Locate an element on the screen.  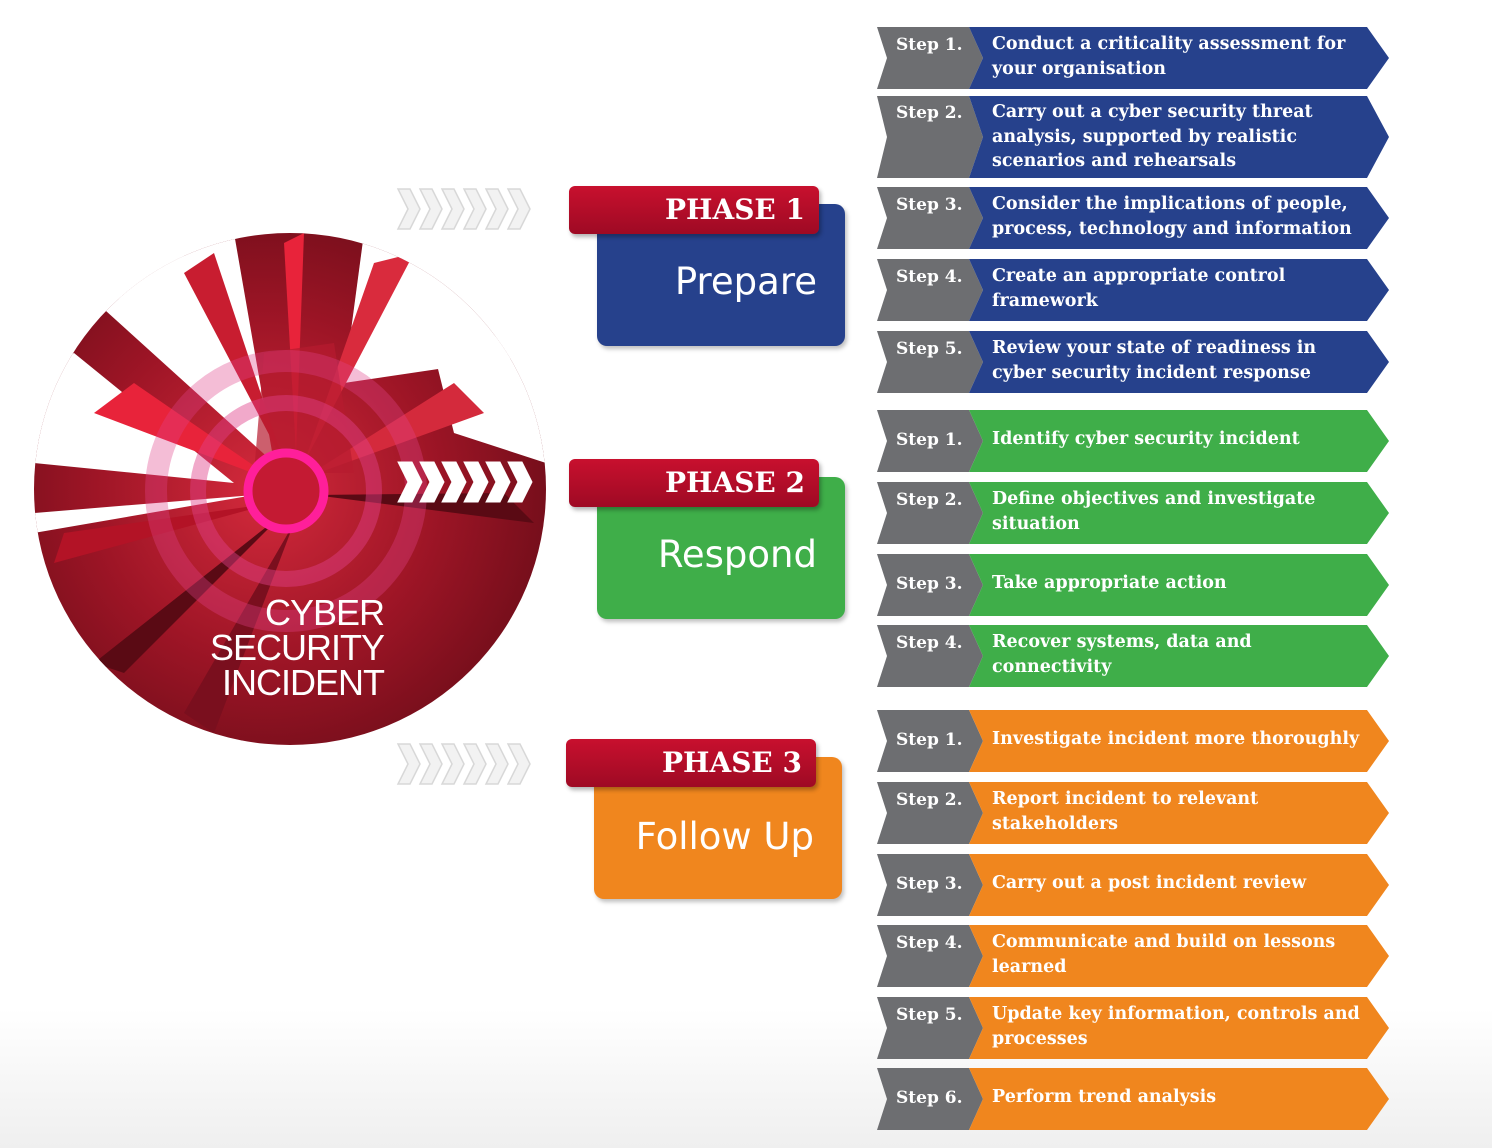
step-description: Communicate and build on lessons learned is located at coordinates (1164, 954).